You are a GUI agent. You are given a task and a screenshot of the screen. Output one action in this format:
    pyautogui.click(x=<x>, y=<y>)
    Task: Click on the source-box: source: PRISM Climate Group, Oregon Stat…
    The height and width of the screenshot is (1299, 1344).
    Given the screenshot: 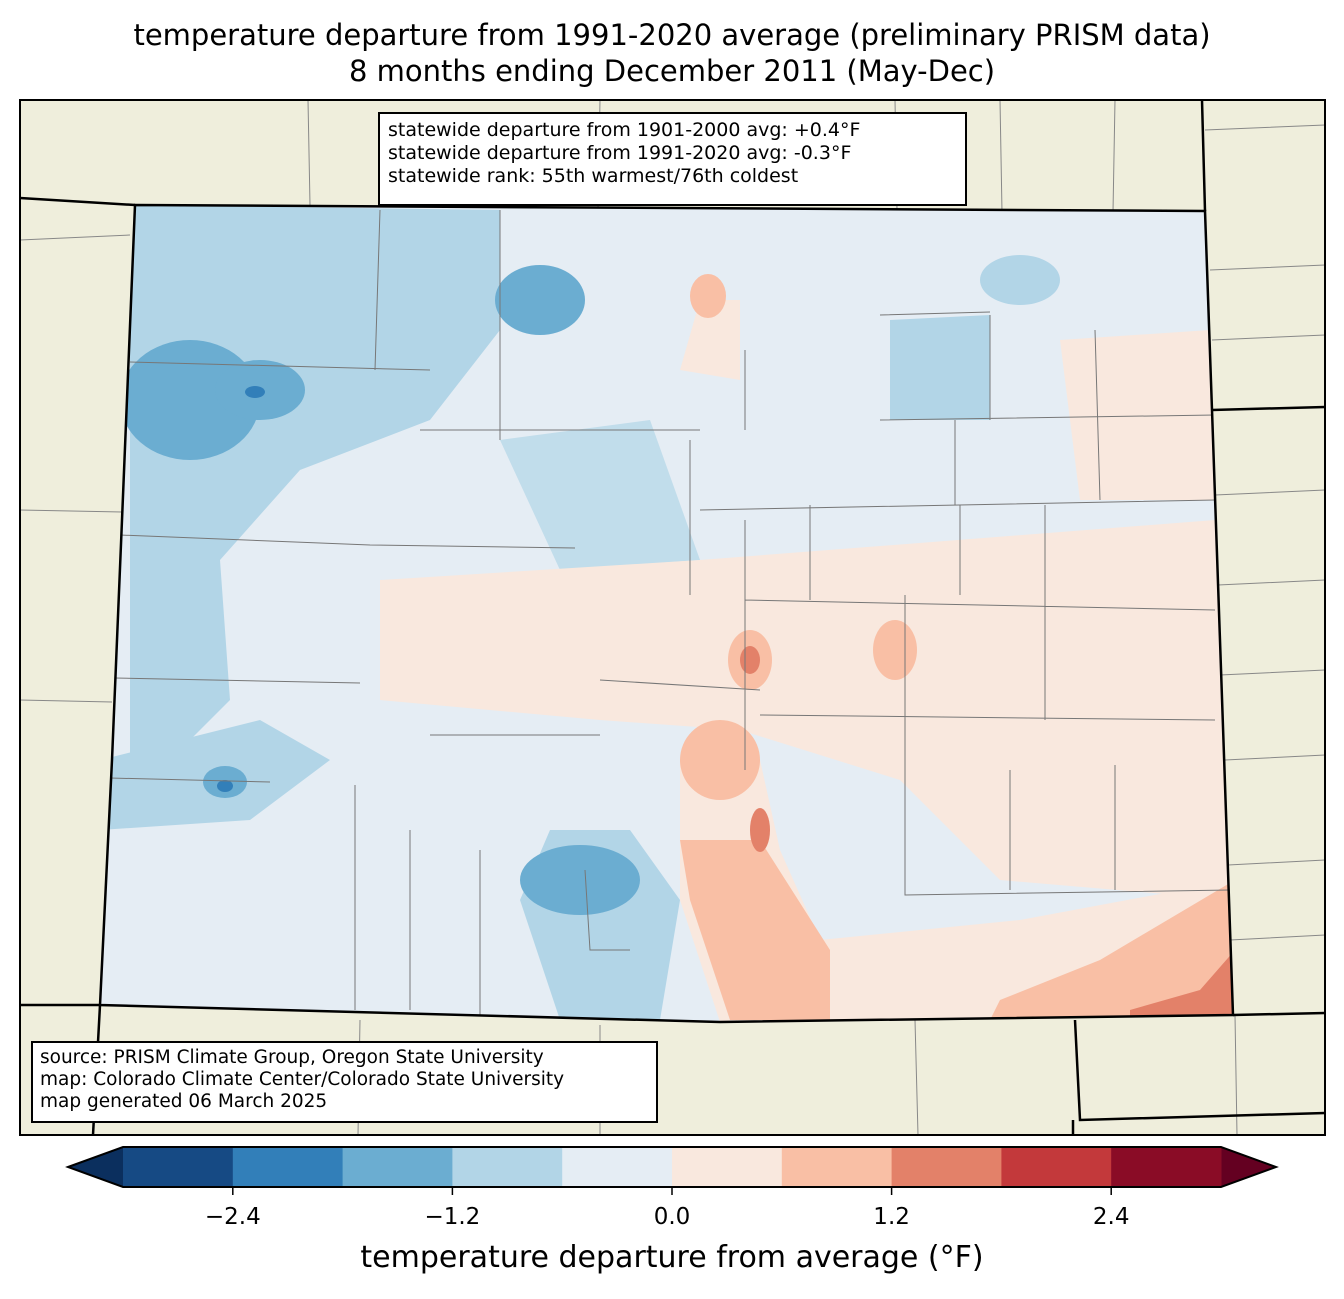 What is the action you would take?
    pyautogui.click(x=344, y=1082)
    